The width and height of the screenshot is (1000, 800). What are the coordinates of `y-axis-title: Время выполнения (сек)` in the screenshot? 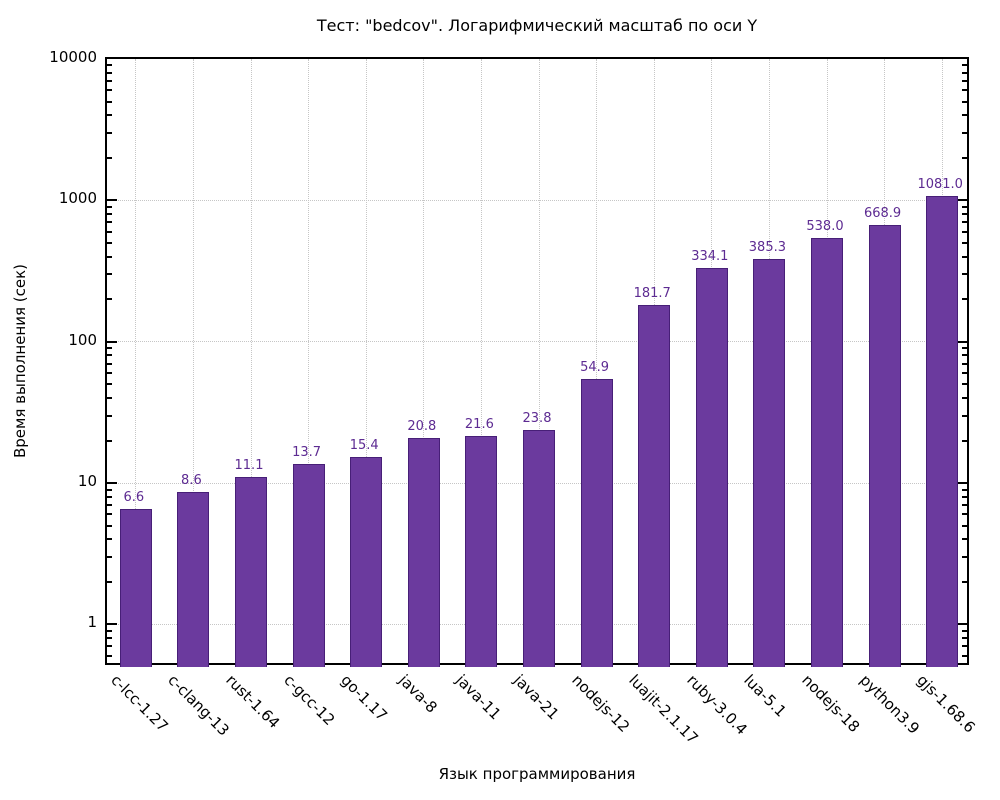 It's located at (20, 361).